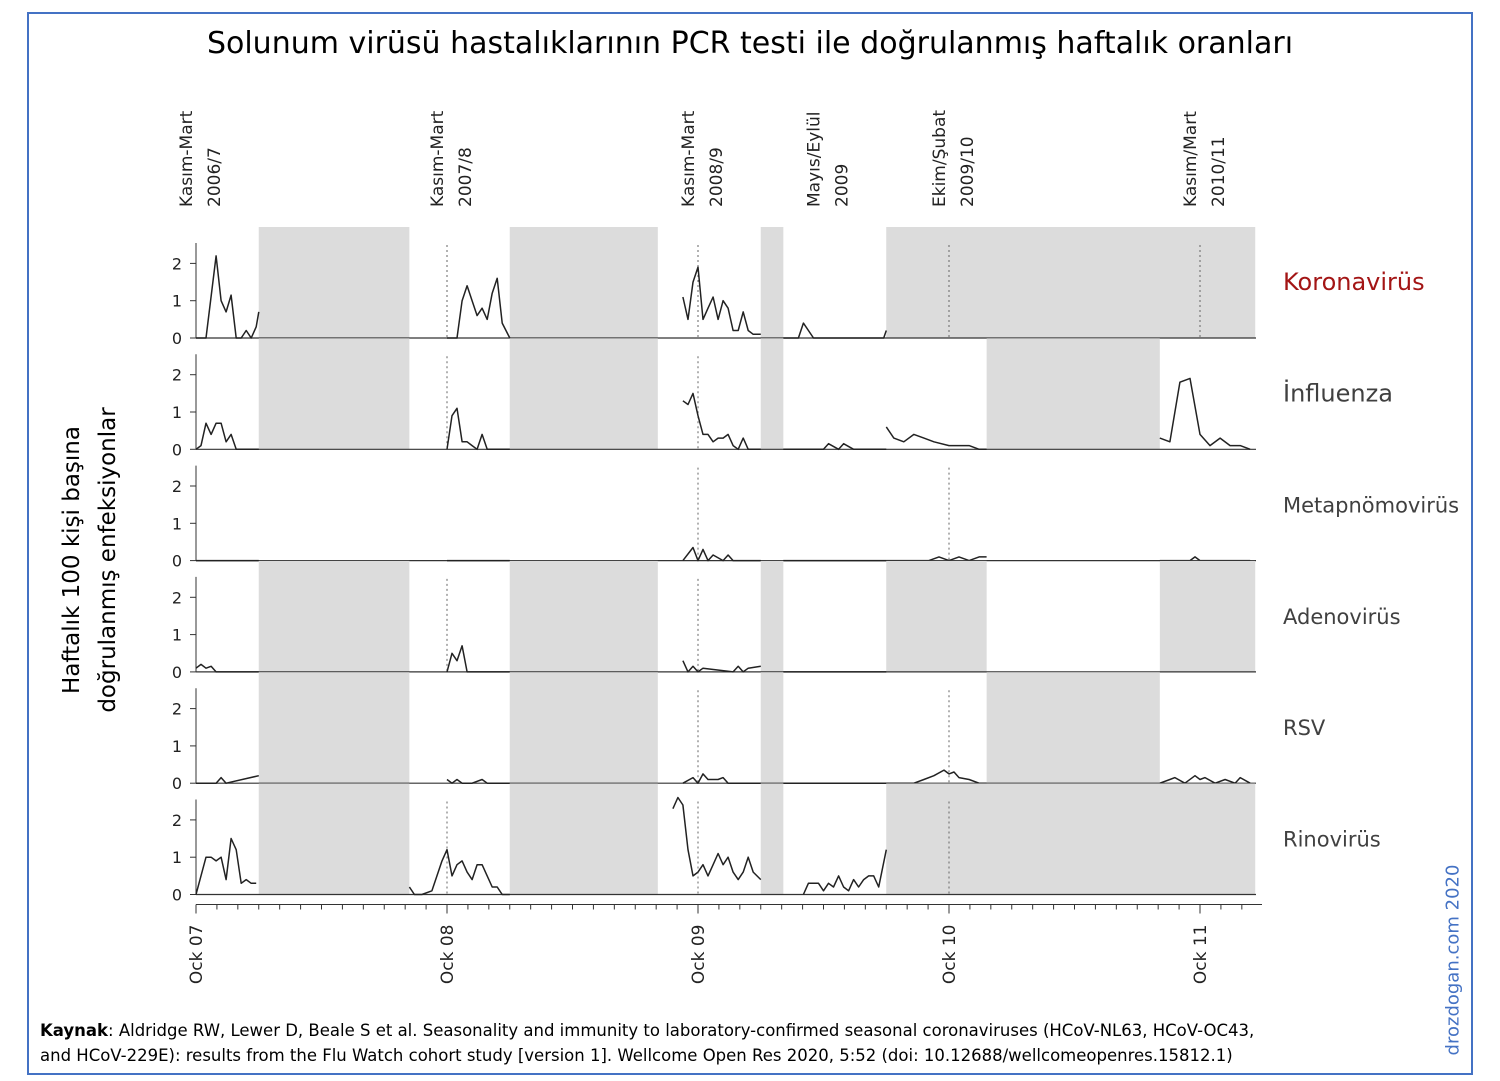 The width and height of the screenshot is (1500, 1081). Describe the element at coordinates (968, 171) in the screenshot. I see `season-label-line: 2009/10` at that location.